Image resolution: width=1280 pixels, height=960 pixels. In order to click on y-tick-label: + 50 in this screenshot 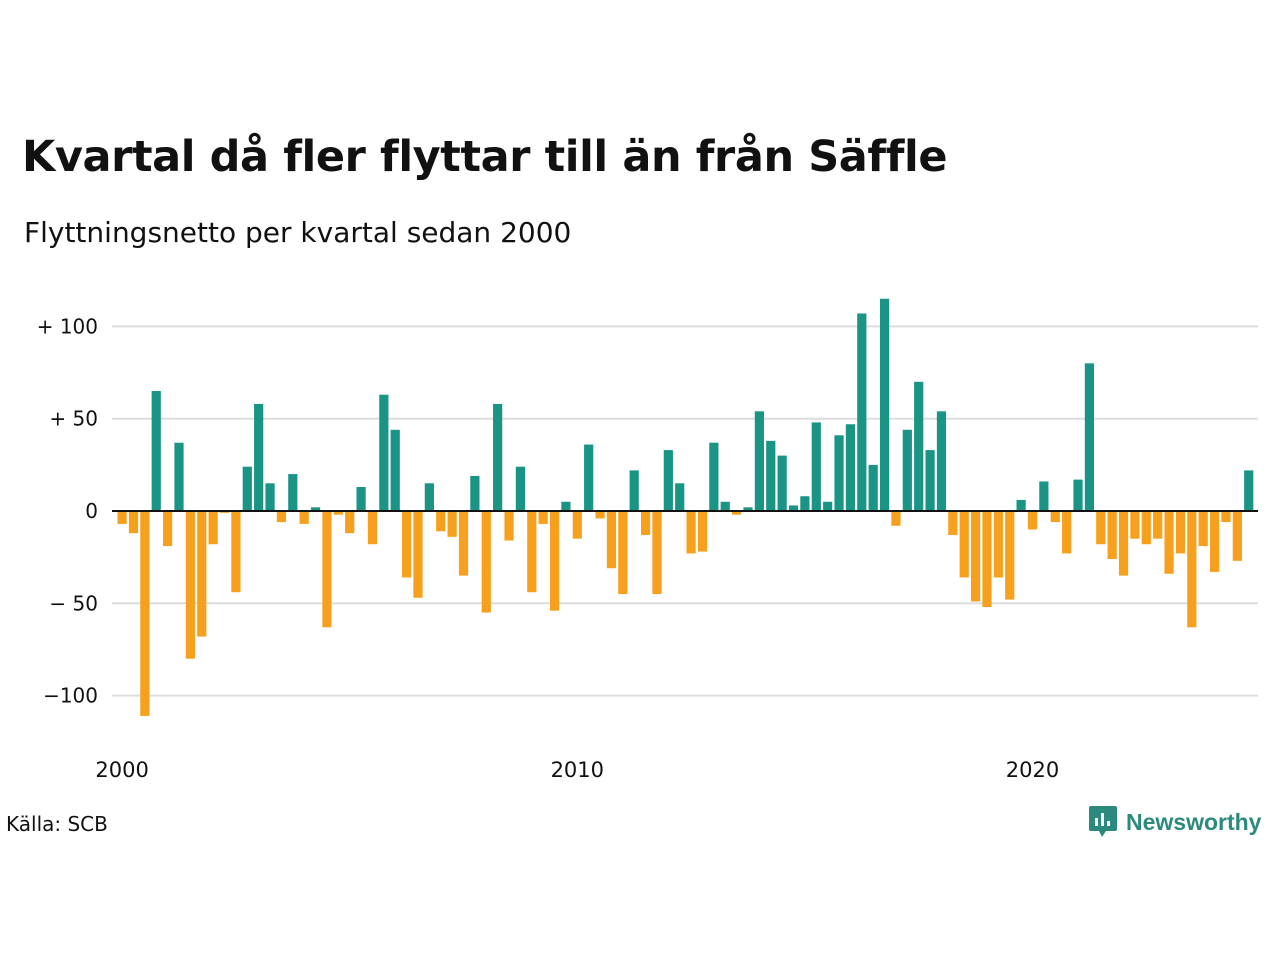, I will do `click(73, 419)`.